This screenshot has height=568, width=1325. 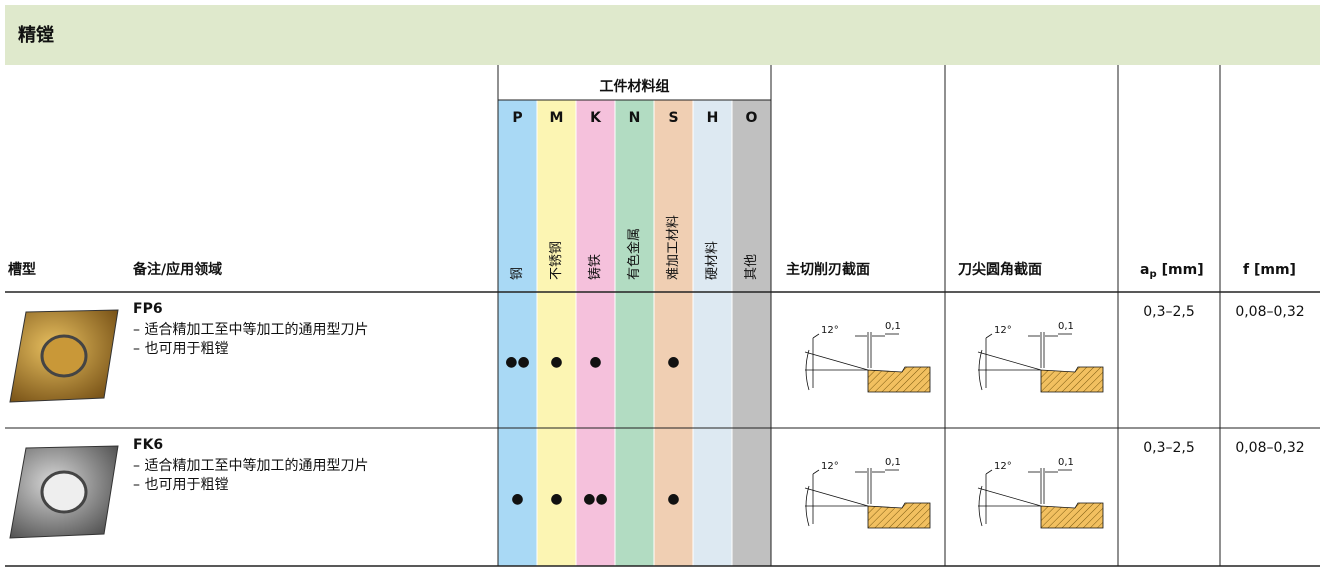 What do you see at coordinates (635, 118) in the screenshot?
I see `material-code: N` at bounding box center [635, 118].